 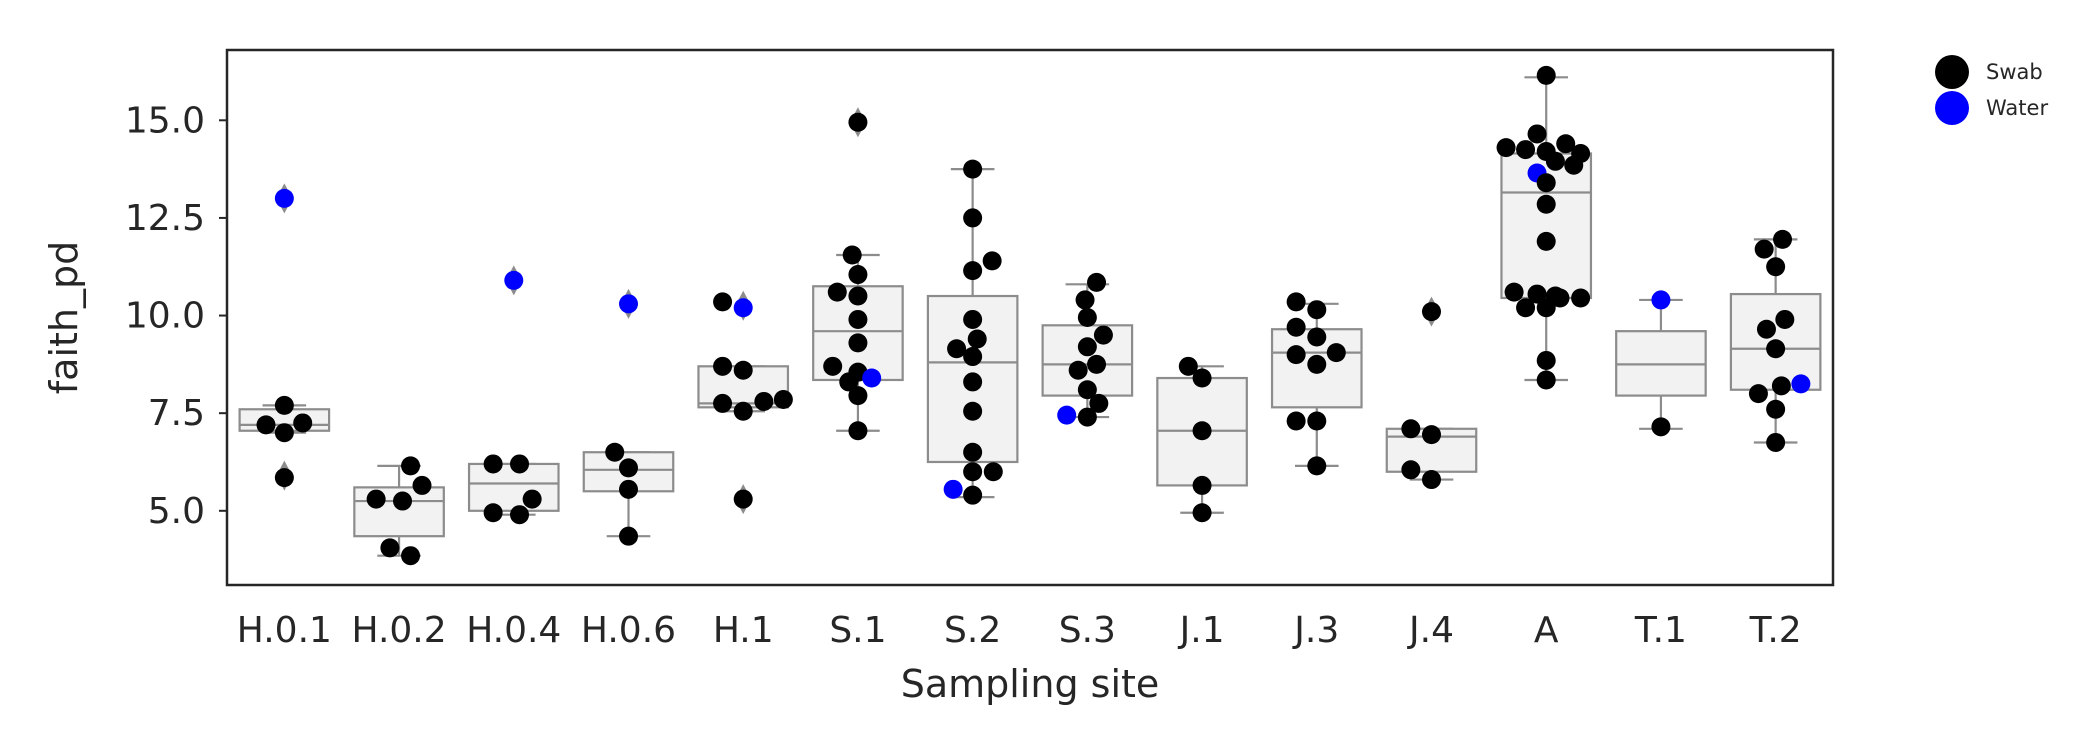 I want to click on x-tick-label: H.0.6, so click(x=628, y=630).